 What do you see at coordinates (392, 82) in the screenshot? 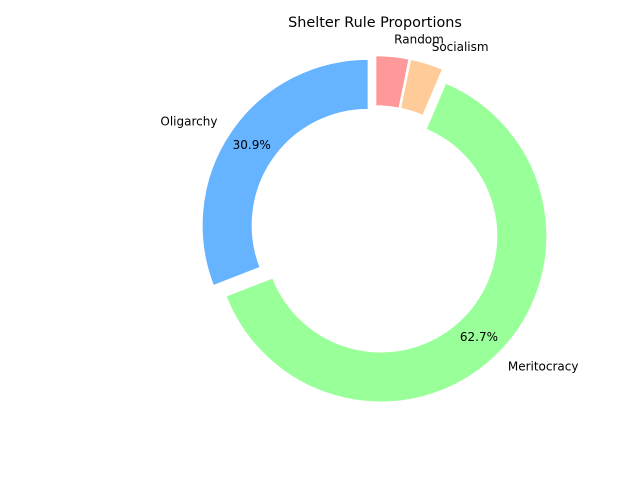
I see `slice-random` at bounding box center [392, 82].